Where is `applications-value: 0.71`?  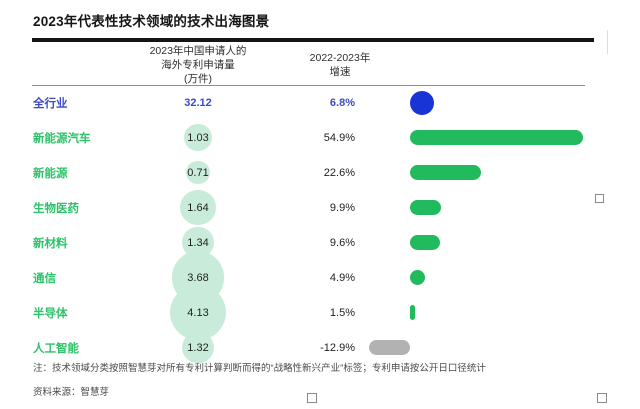 applications-value: 0.71 is located at coordinates (198, 172).